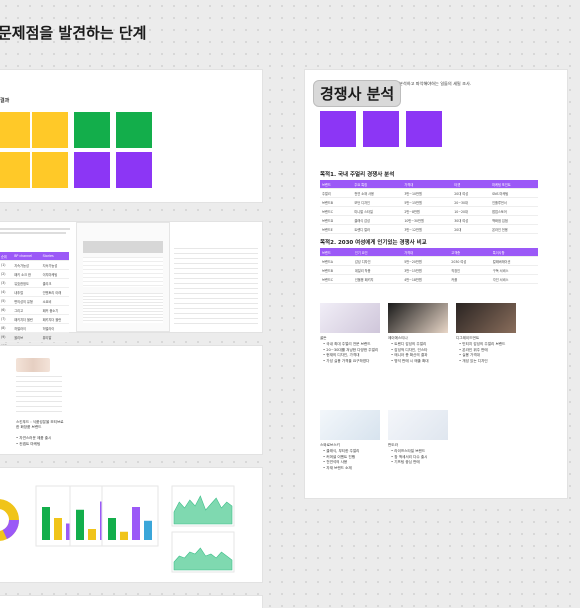 The width and height of the screenshot is (580, 608). I want to click on brand-bullet: • 현재의 디자인, 가격대, so click(341, 355).